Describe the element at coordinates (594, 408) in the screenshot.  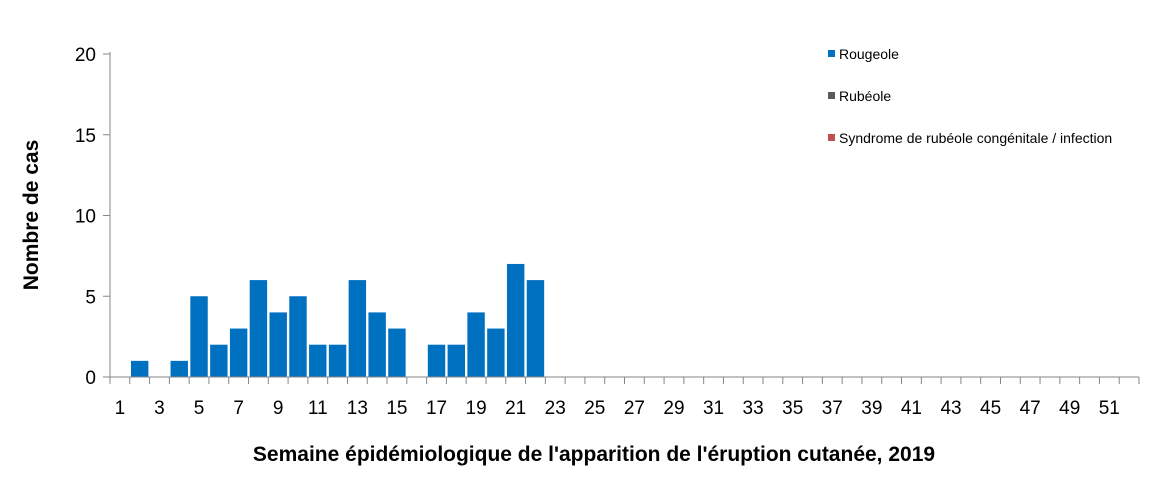
I see `x-tick-label-25: 25` at that location.